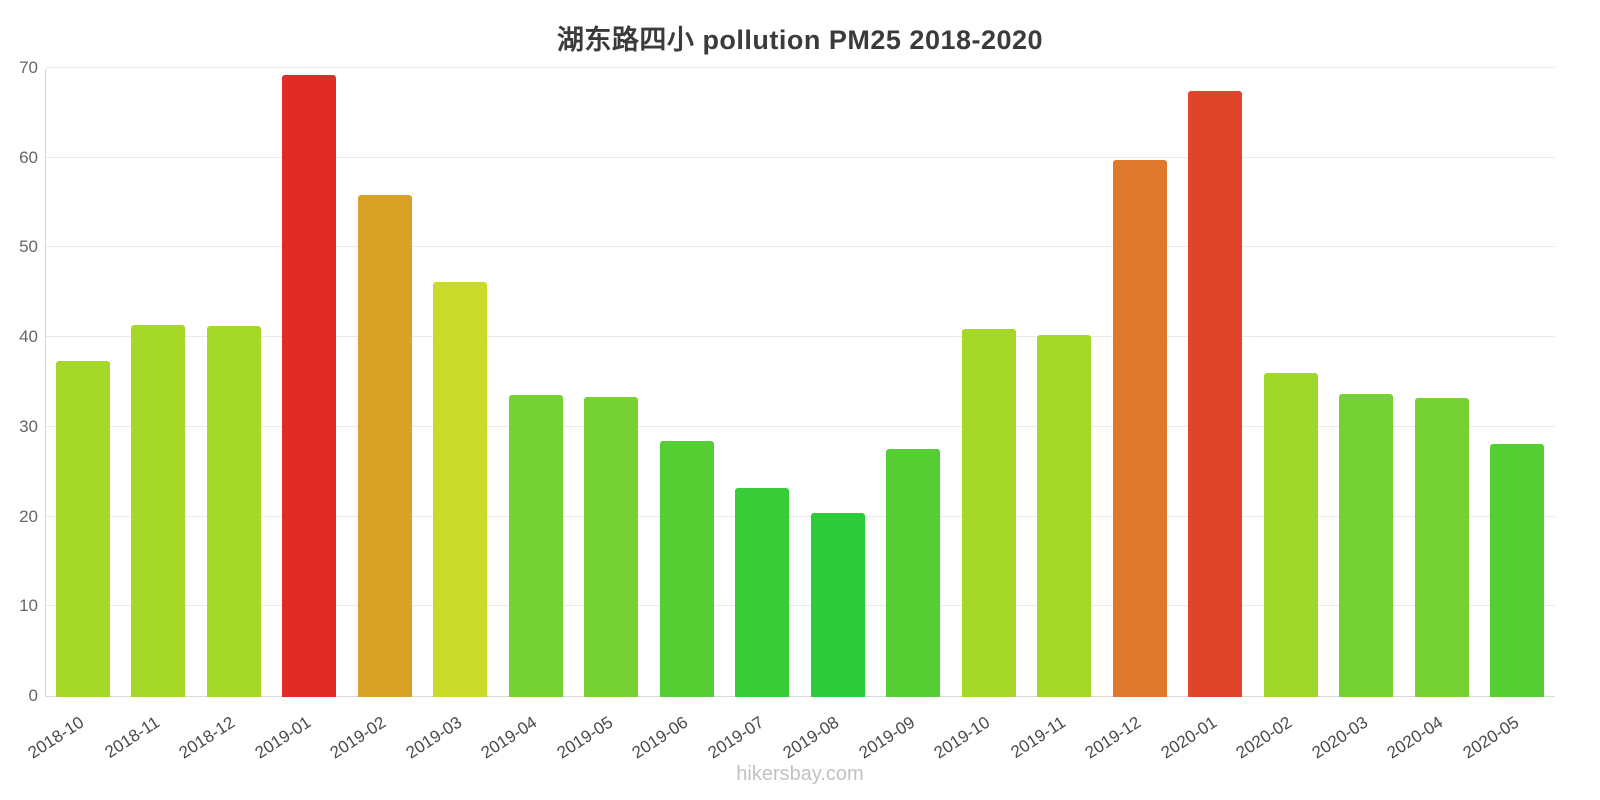 The image size is (1600, 800). I want to click on y-tick-label: 30, so click(28, 426).